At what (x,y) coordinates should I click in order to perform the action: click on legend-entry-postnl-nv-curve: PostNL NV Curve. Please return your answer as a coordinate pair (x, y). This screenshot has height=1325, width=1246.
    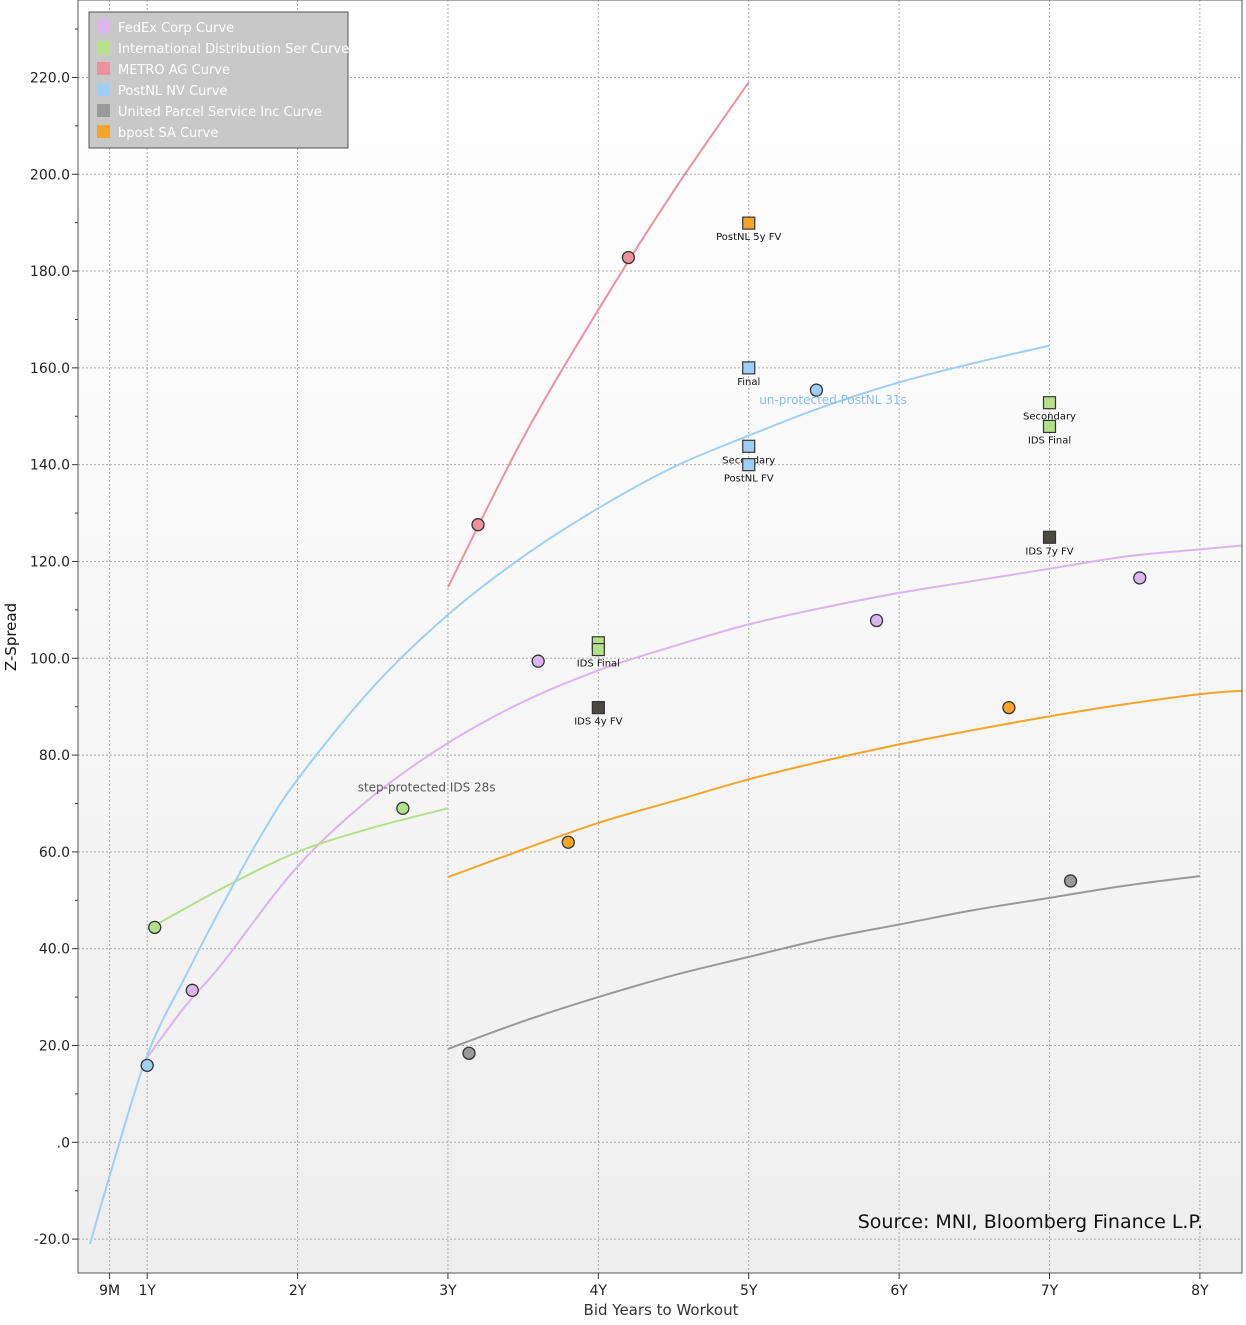
    Looking at the image, I should click on (172, 91).